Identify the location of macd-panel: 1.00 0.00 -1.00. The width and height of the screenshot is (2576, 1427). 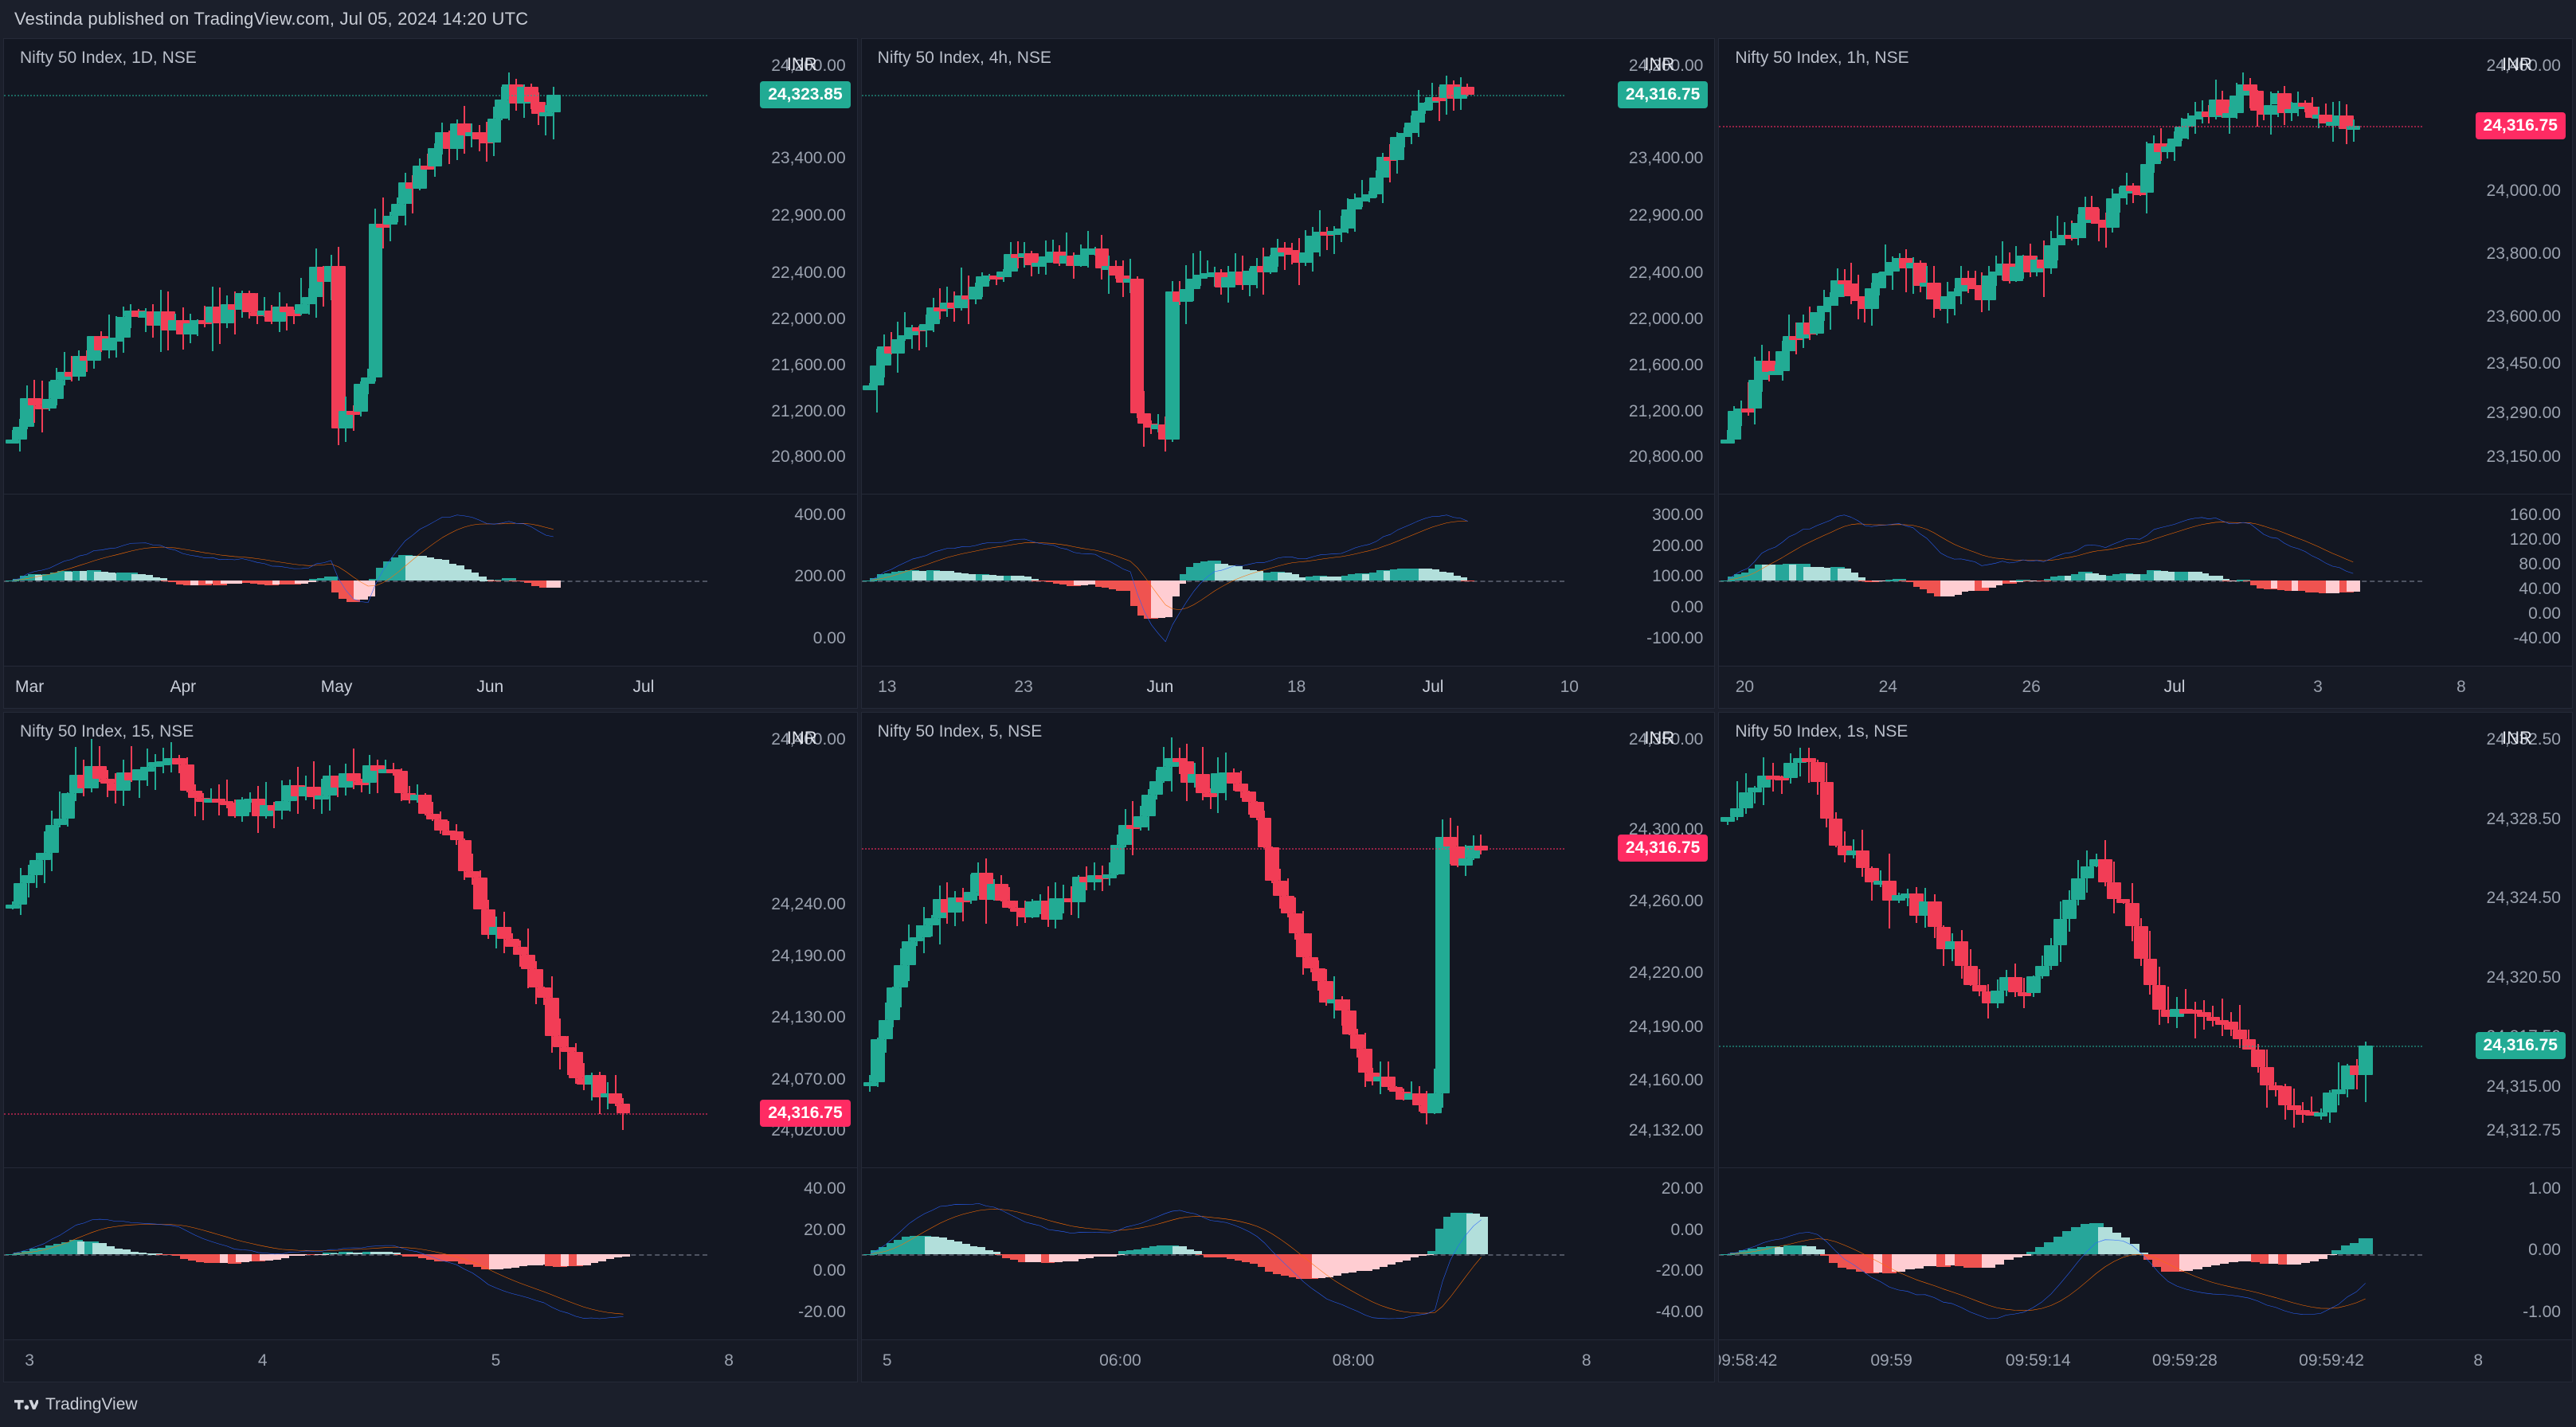
(2145, 1253).